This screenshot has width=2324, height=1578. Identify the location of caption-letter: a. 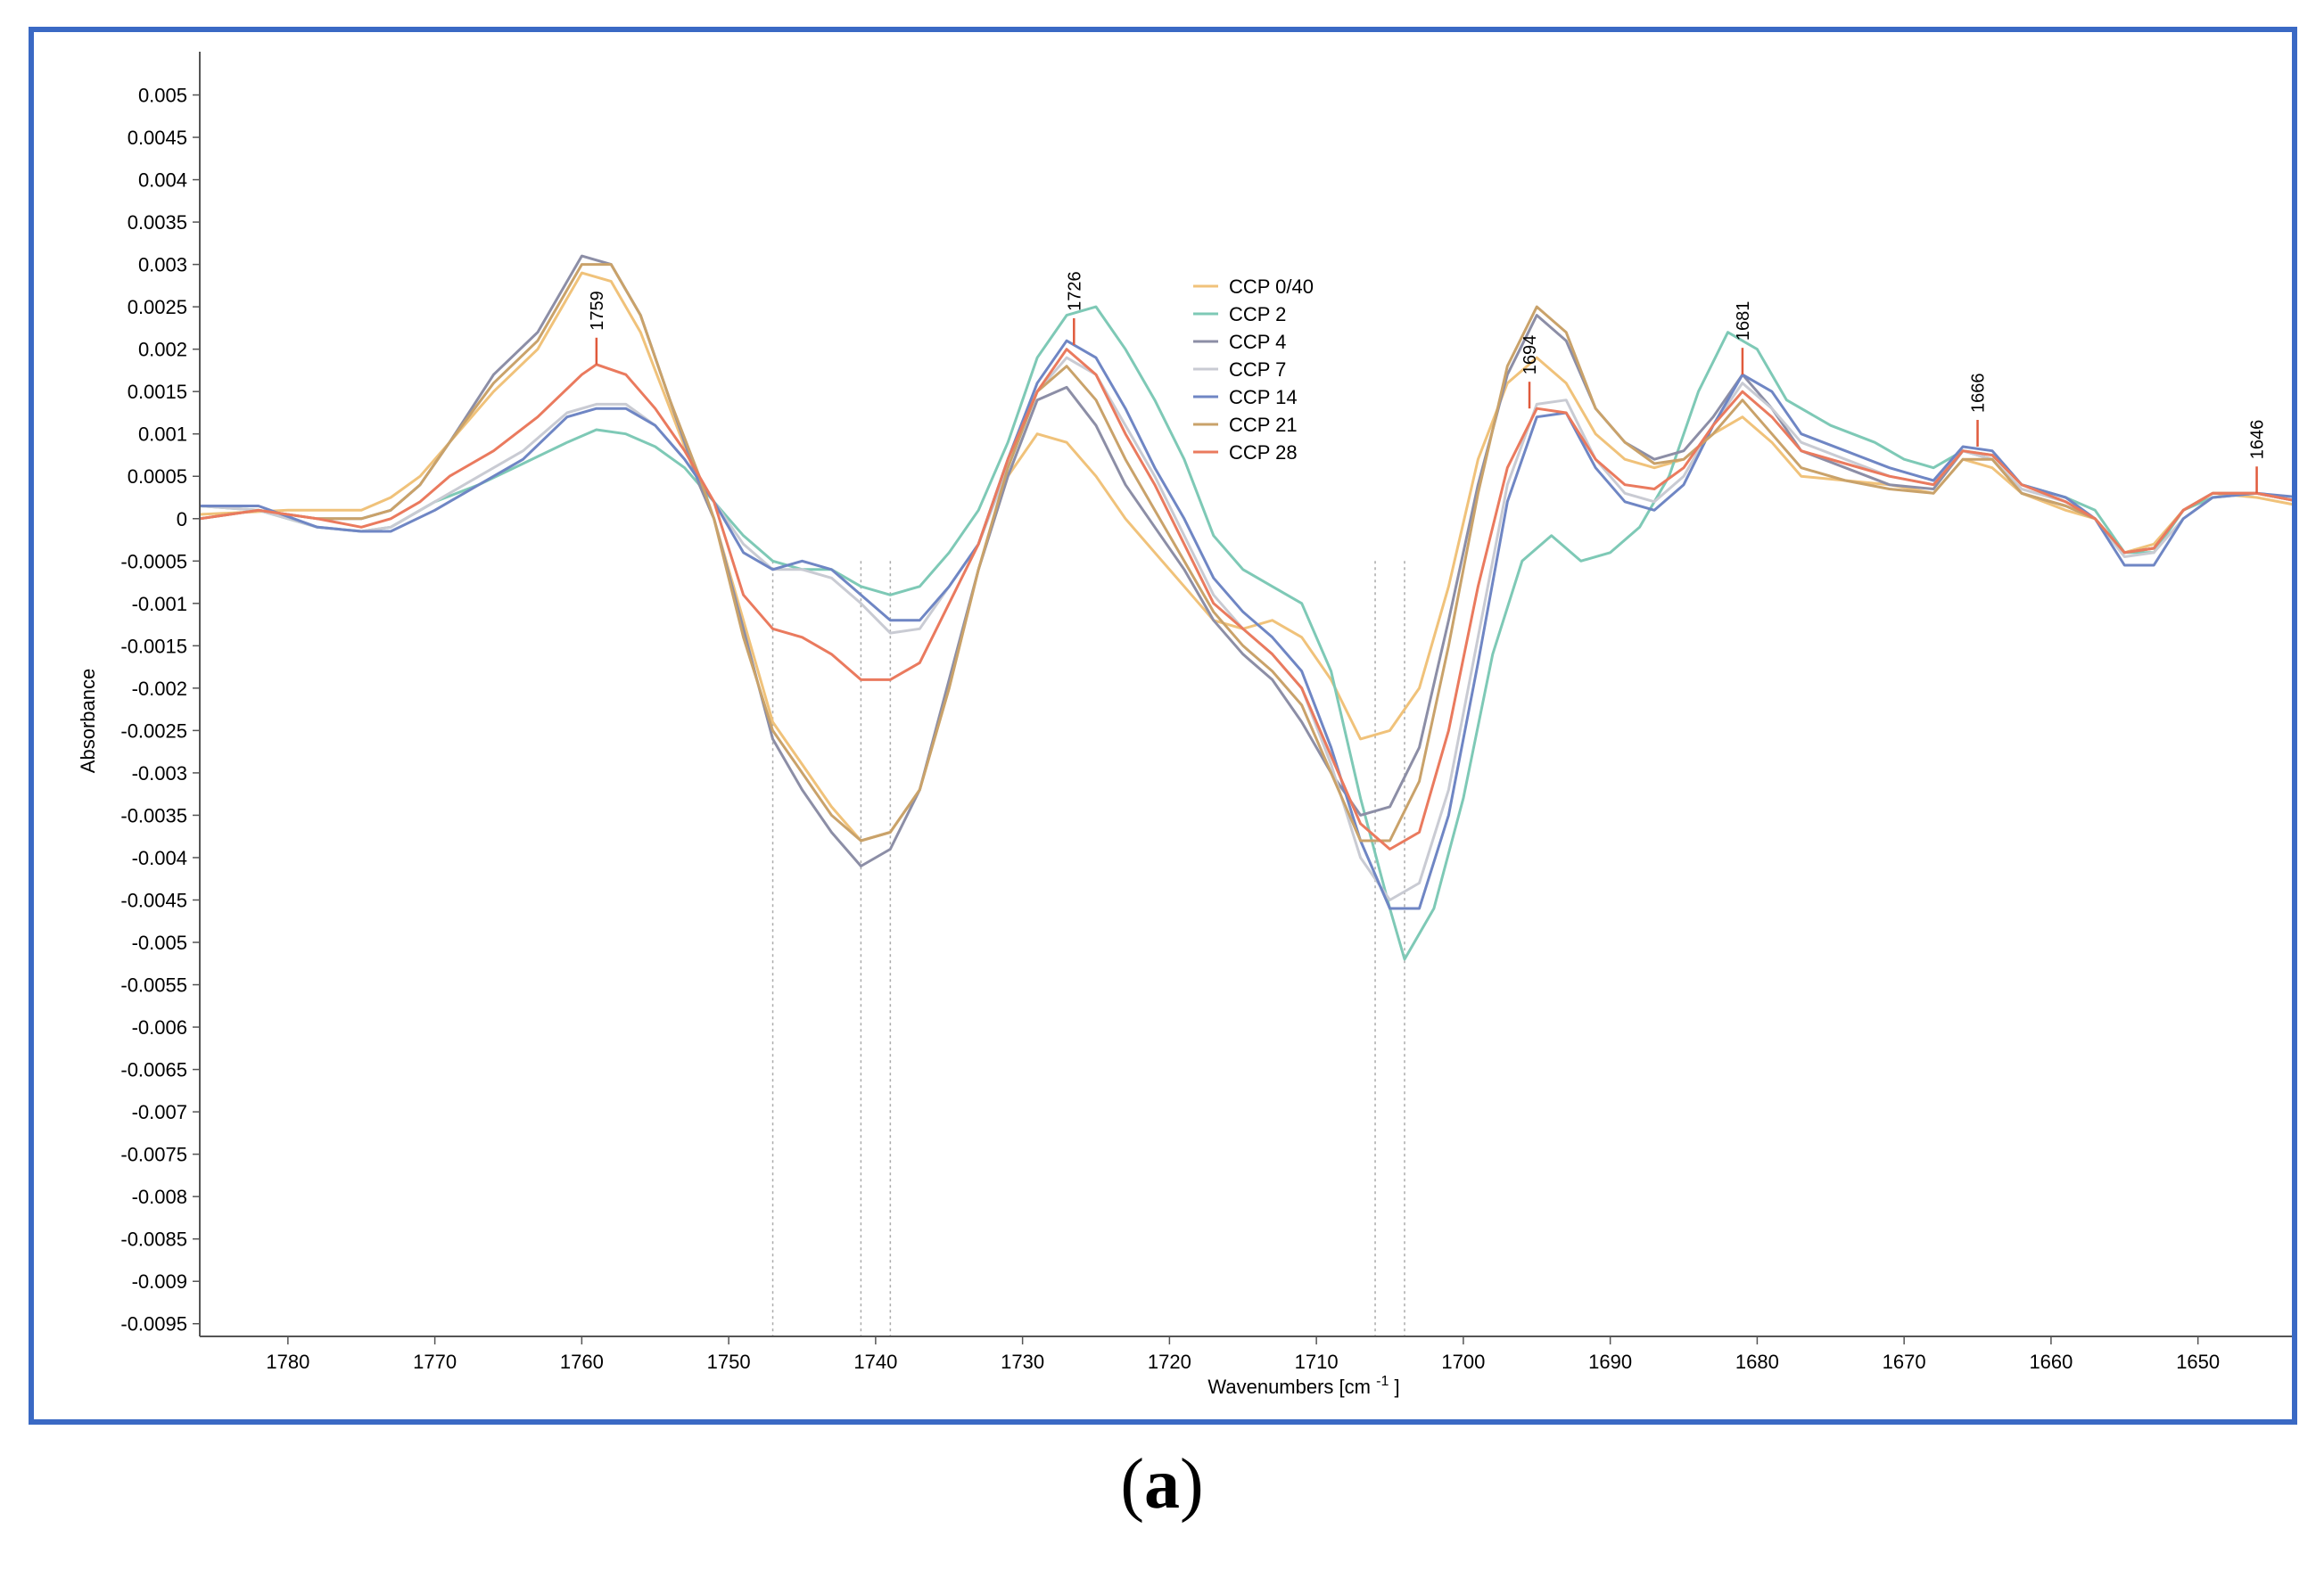
(1162, 1484).